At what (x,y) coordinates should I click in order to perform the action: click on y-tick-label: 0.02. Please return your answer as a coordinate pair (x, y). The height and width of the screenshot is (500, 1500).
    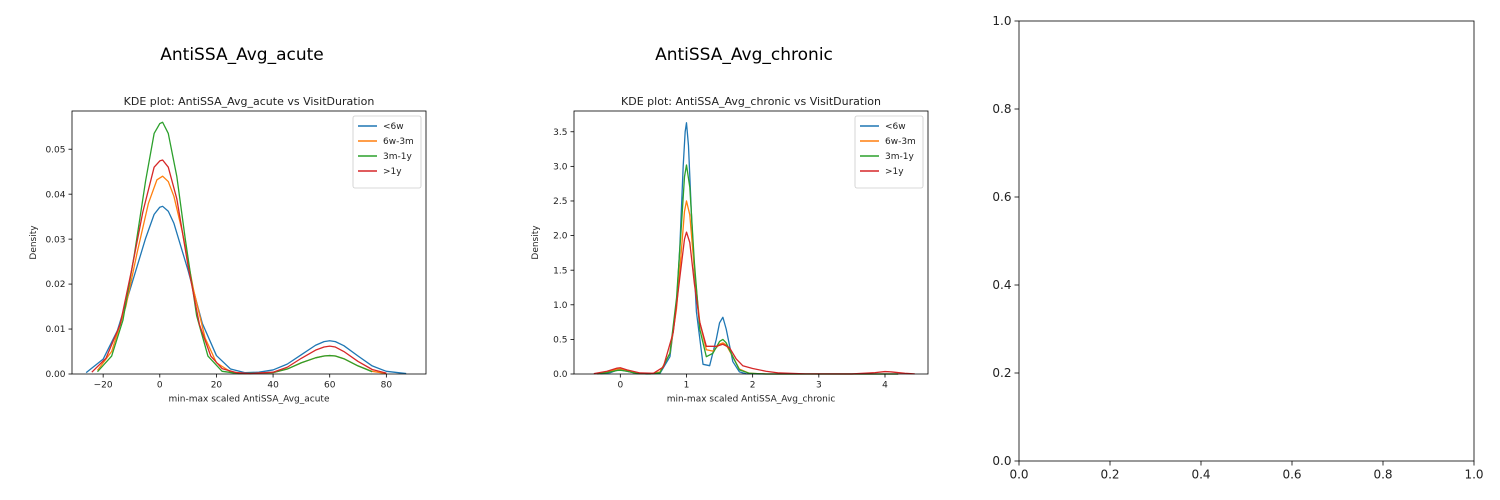
    Looking at the image, I should click on (55, 285).